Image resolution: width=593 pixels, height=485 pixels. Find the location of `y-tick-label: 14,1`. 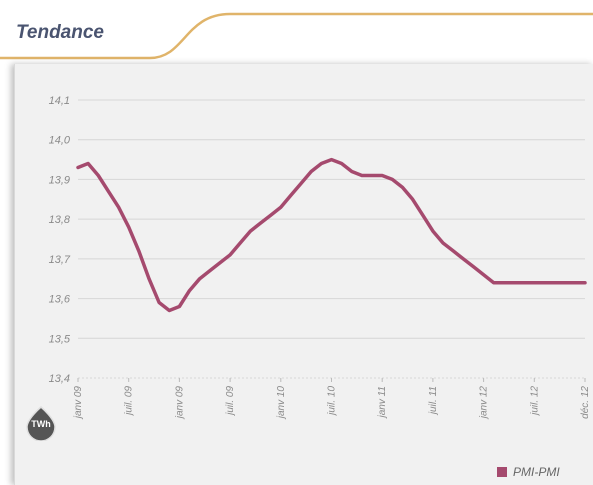

y-tick-label: 14,1 is located at coordinates (59, 101).